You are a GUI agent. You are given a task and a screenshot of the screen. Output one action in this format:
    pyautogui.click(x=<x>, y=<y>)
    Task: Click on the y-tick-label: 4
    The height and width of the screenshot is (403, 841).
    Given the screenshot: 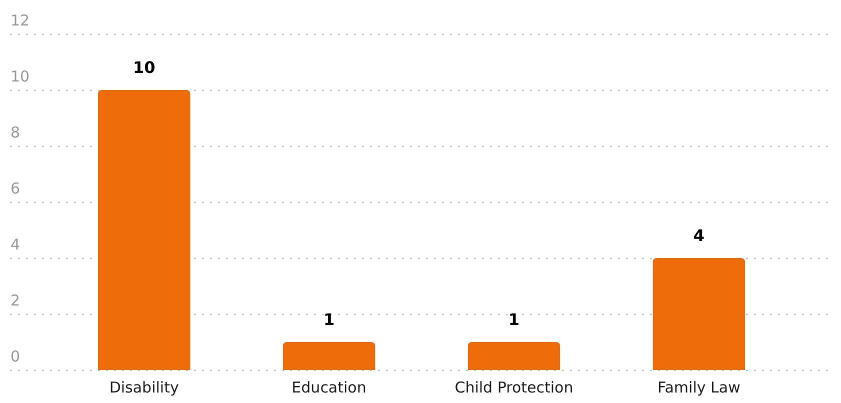 What is the action you would take?
    pyautogui.click(x=15, y=245)
    